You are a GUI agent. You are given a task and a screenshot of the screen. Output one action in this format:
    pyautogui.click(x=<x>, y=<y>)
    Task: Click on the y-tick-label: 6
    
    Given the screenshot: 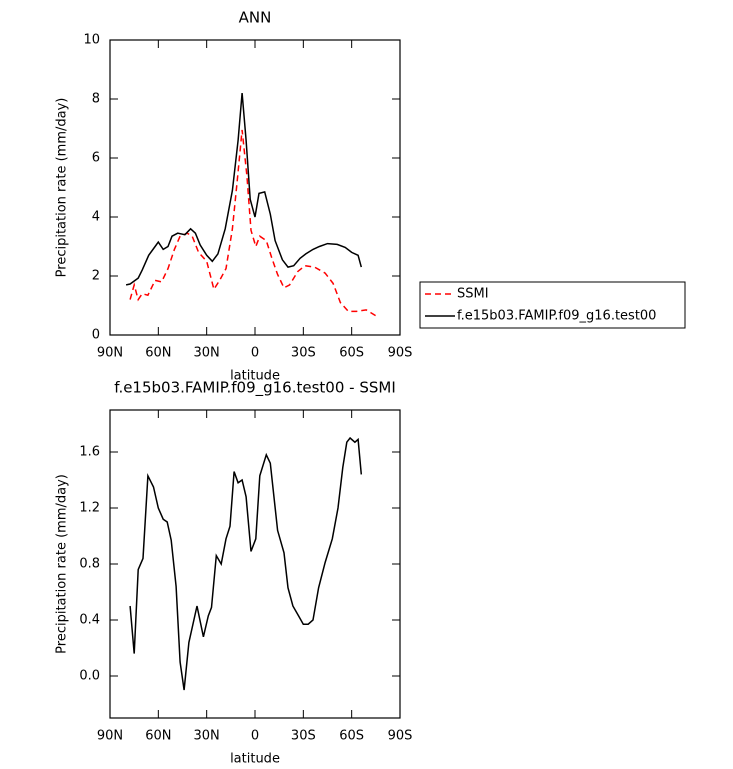 What is the action you would take?
    pyautogui.click(x=96, y=158)
    